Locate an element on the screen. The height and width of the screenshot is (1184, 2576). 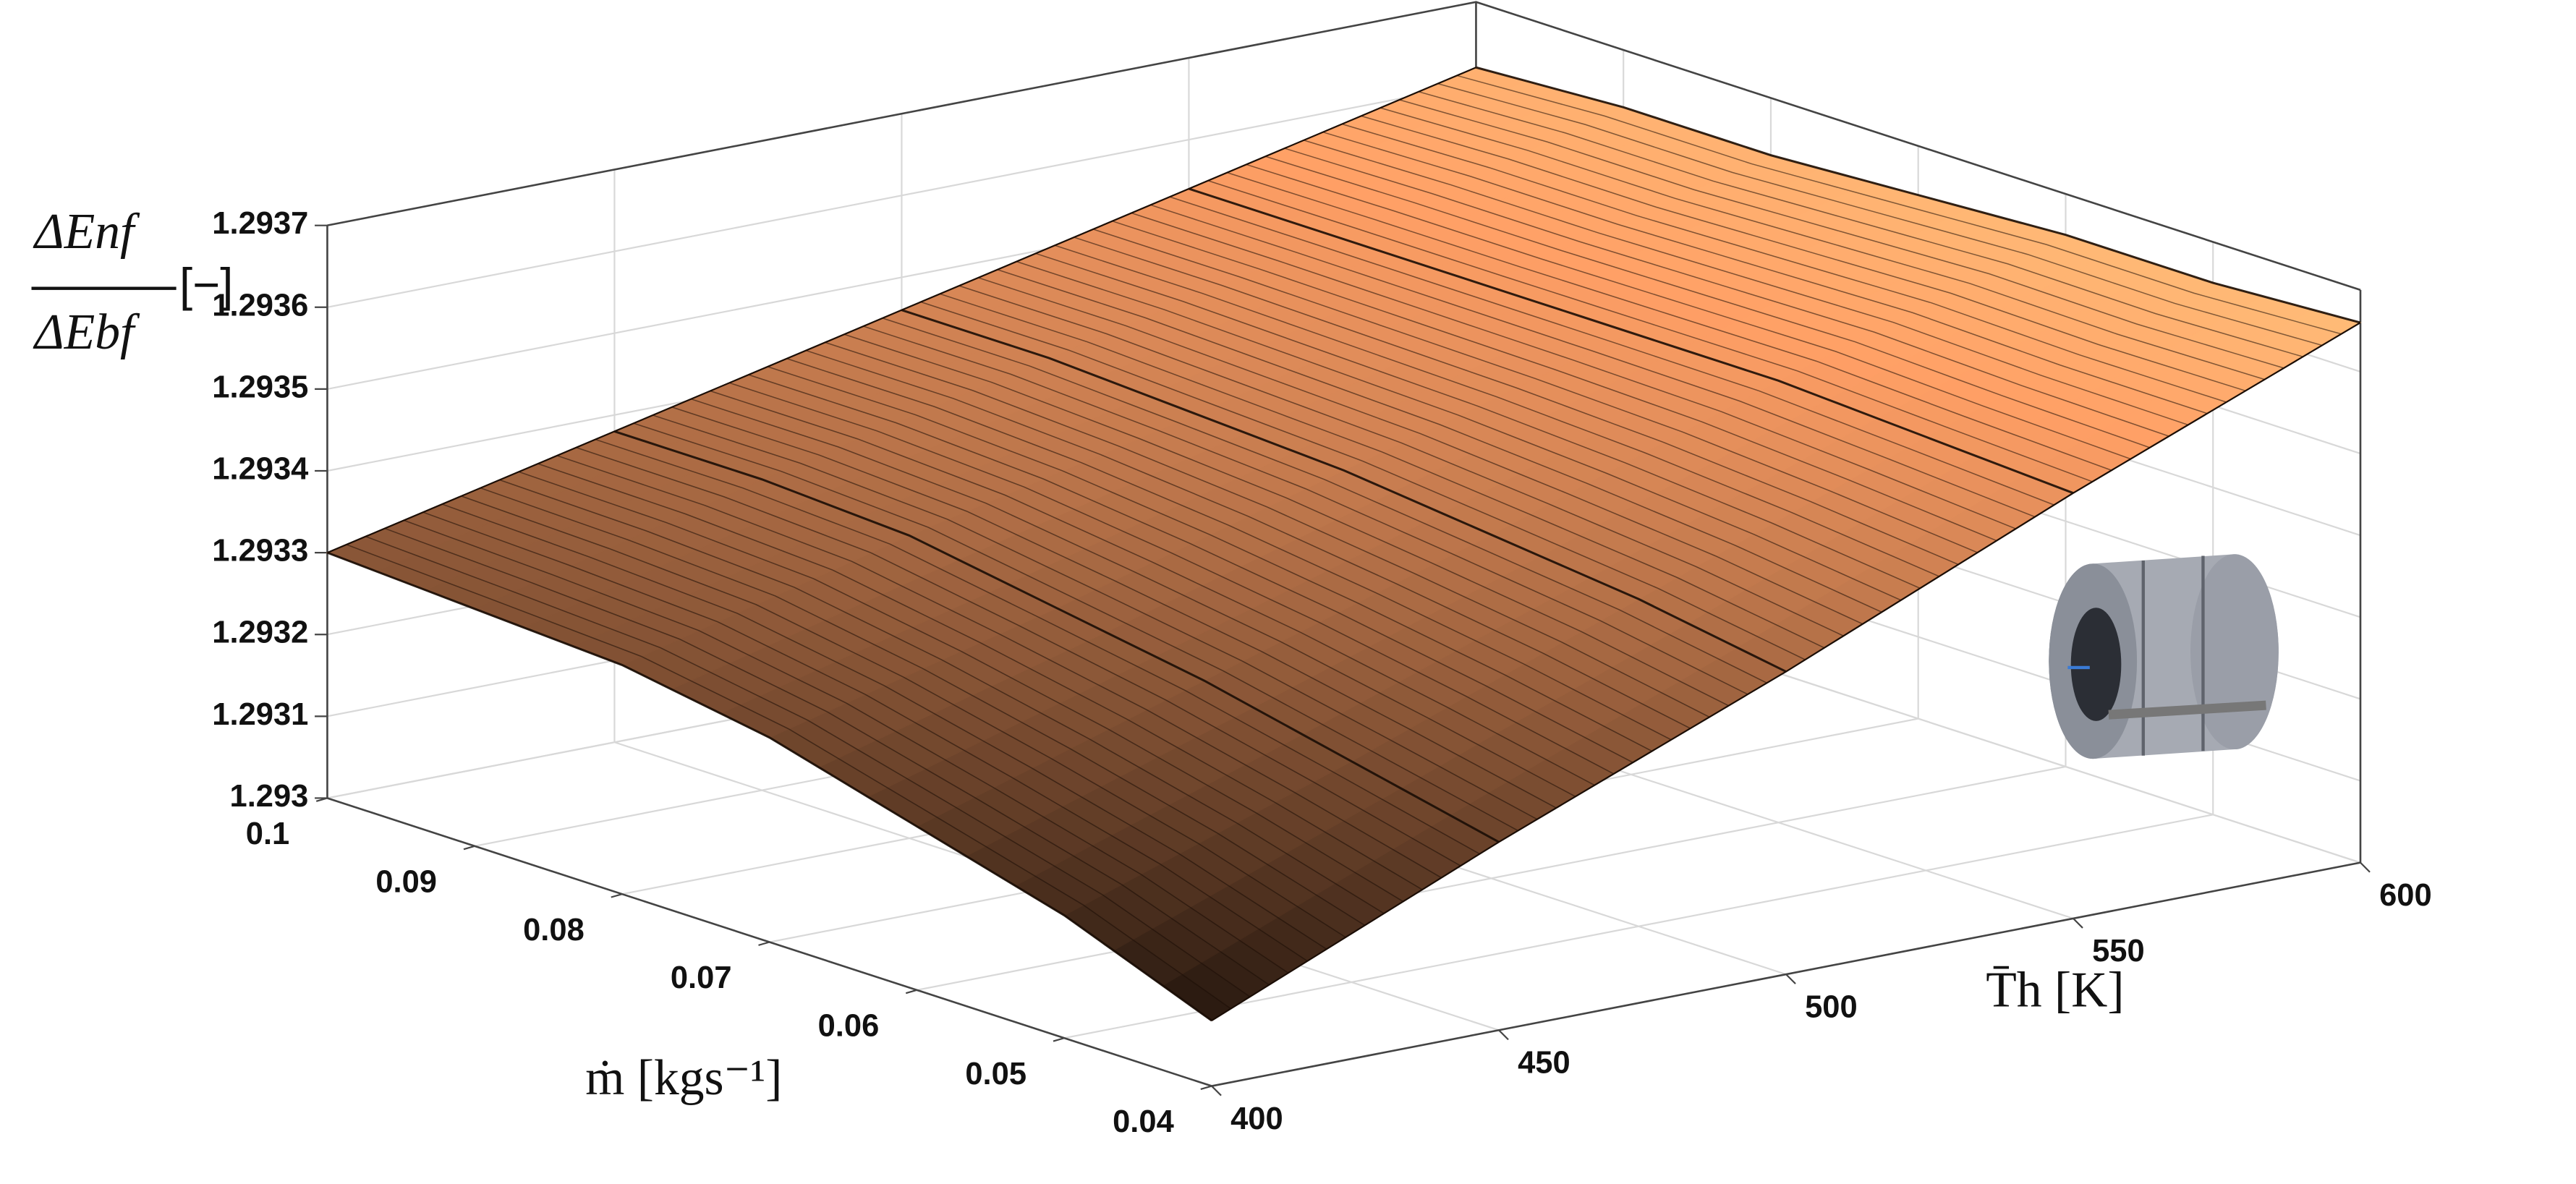
part-back is located at coordinates (2234, 652).